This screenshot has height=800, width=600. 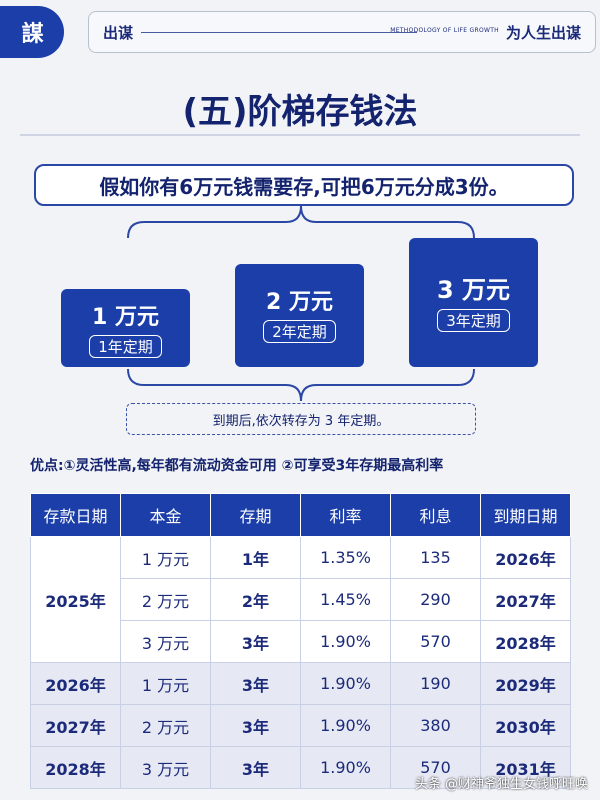 What do you see at coordinates (255, 599) in the screenshot?
I see `table-cell: 2年` at bounding box center [255, 599].